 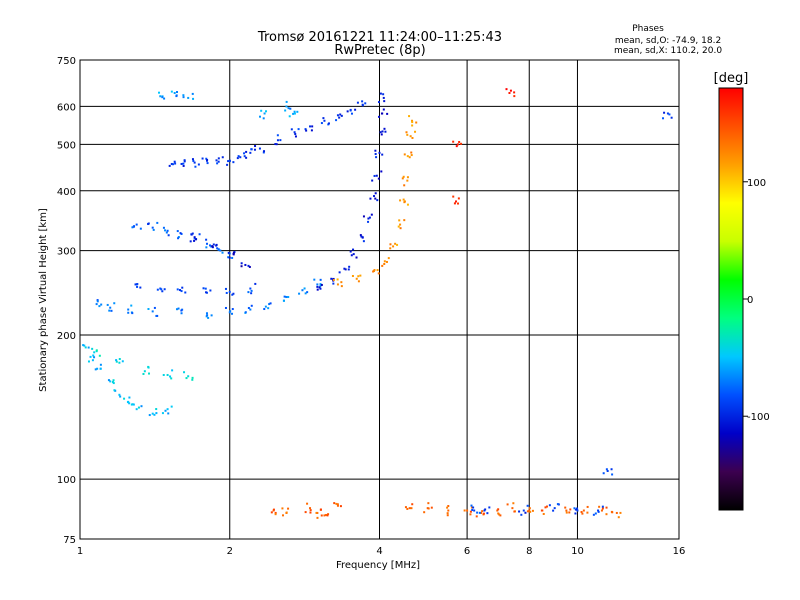 What do you see at coordinates (379, 50) in the screenshot?
I see `chart-subtitle: RwPretec (8p)` at bounding box center [379, 50].